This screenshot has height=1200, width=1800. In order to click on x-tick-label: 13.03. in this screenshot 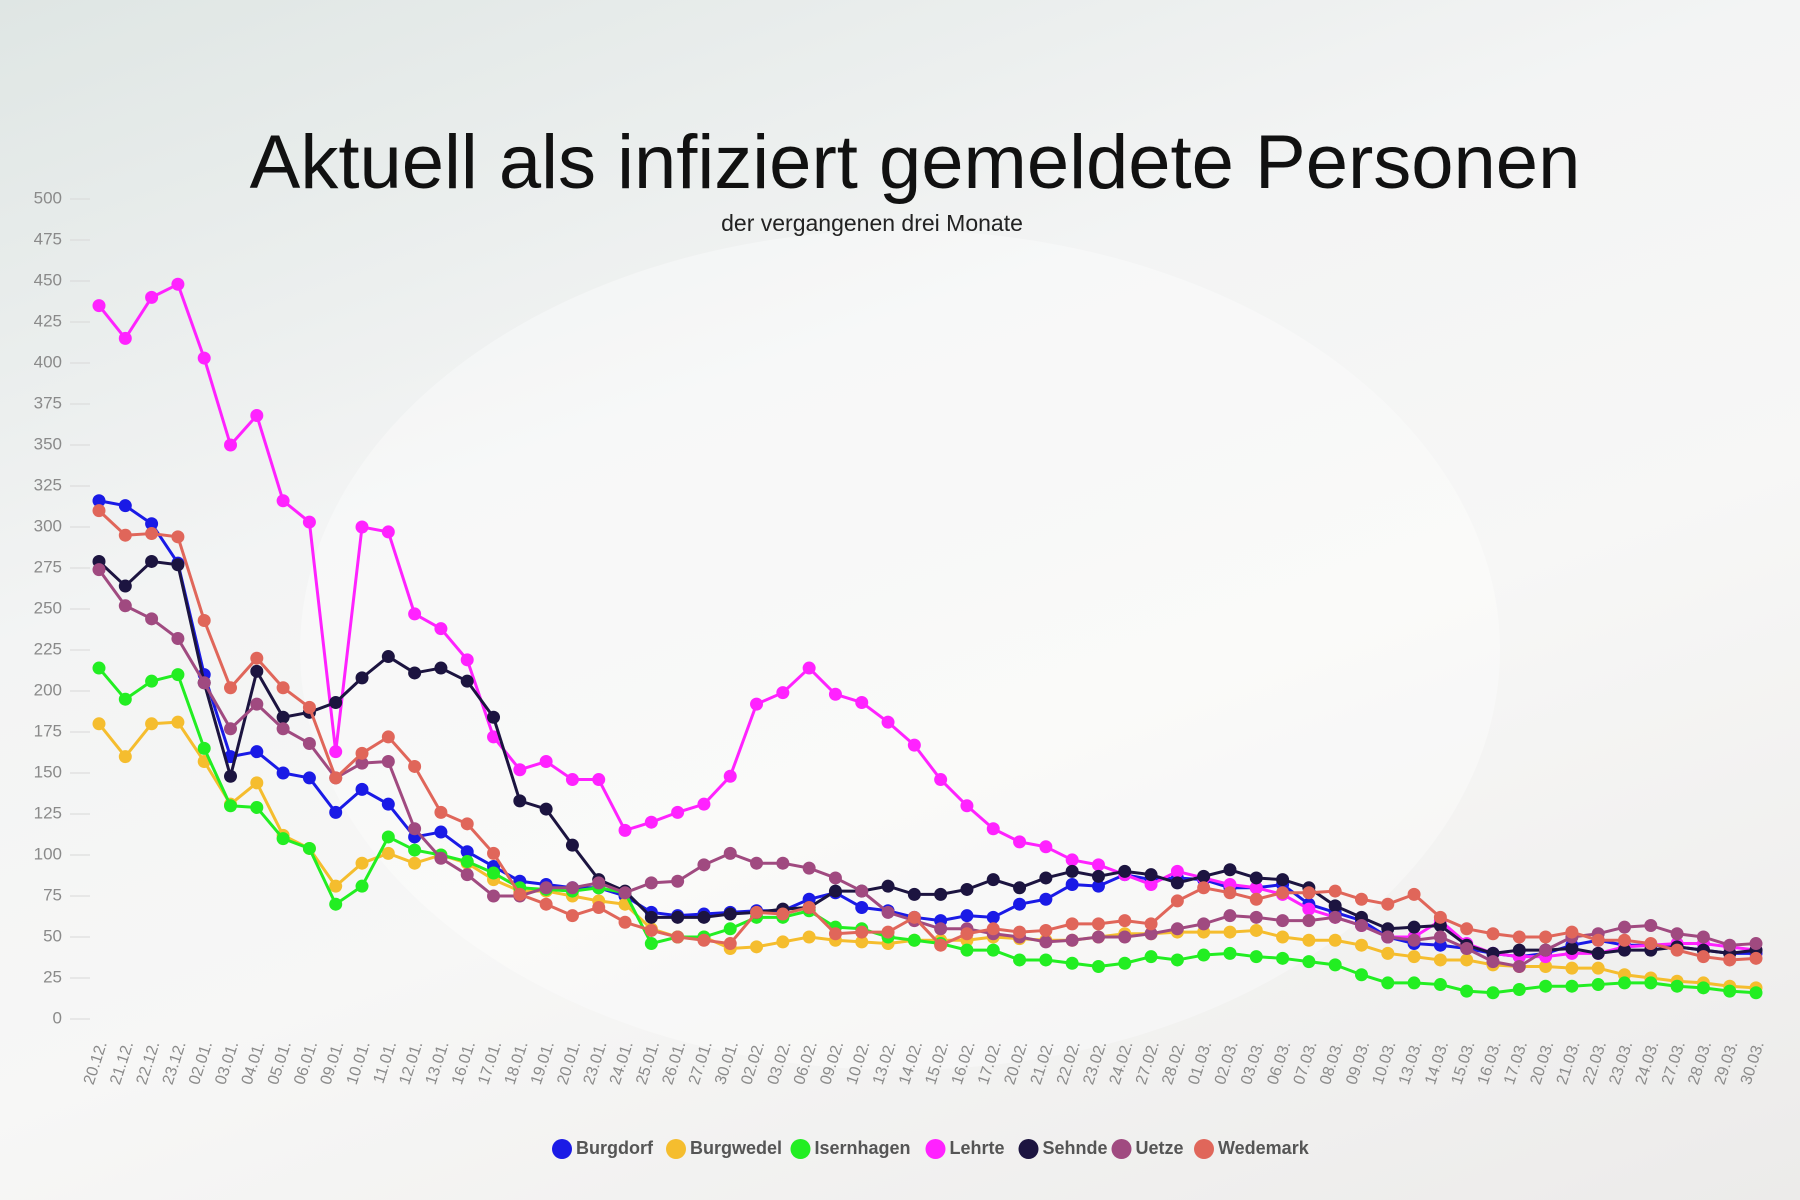, I will do `click(1411, 1063)`.